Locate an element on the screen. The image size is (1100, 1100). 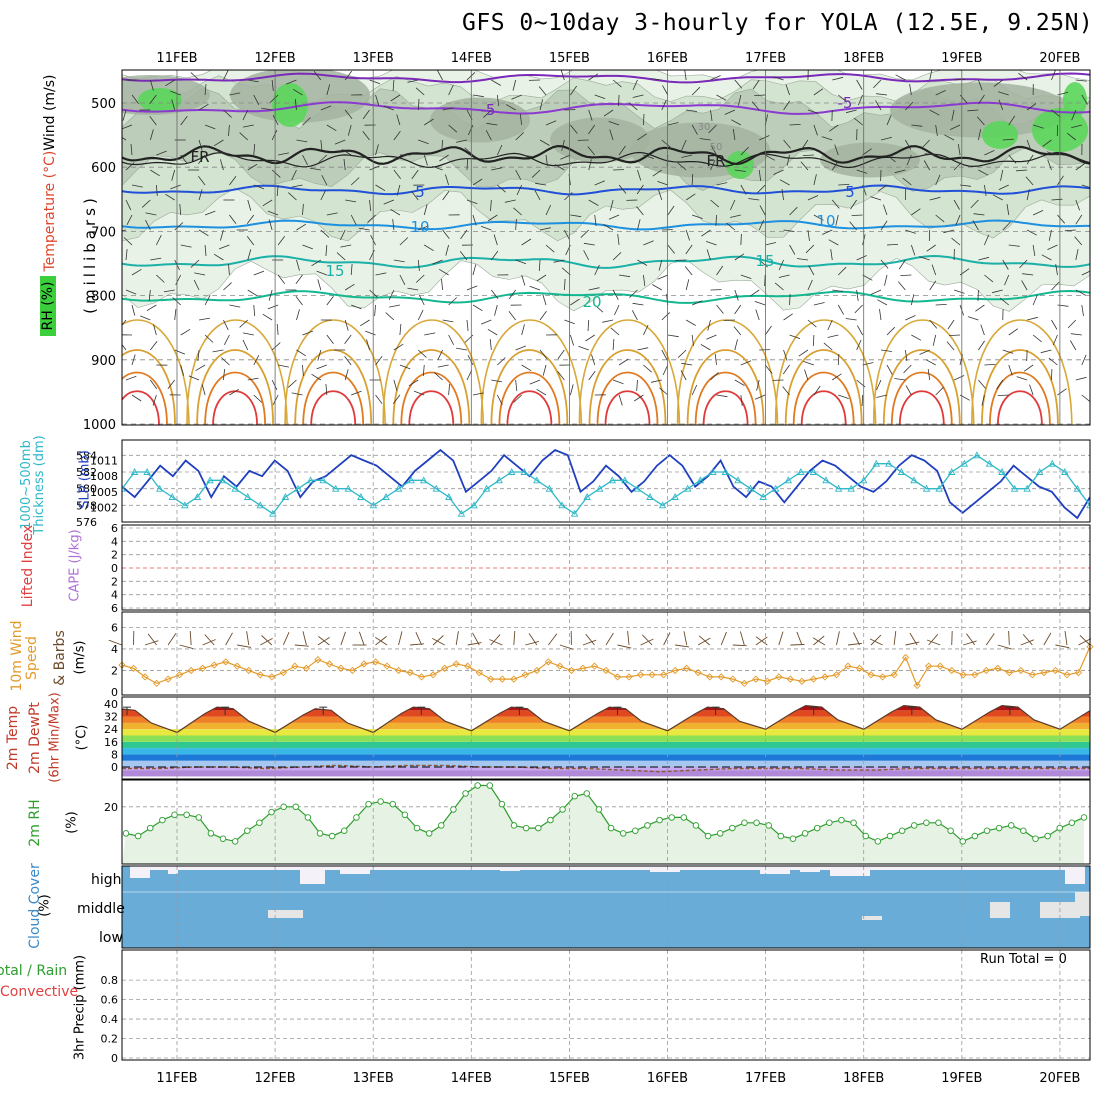
wind-tick-label: 0 is located at coordinates (114, 692).